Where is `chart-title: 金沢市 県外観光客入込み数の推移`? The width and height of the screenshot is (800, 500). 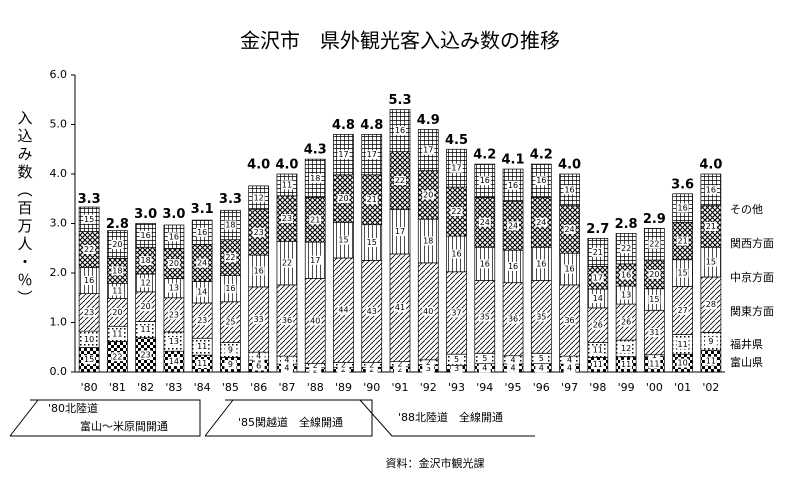
chart-title: 金沢市 県外観光客入込み数の推移 is located at coordinates (400, 41).